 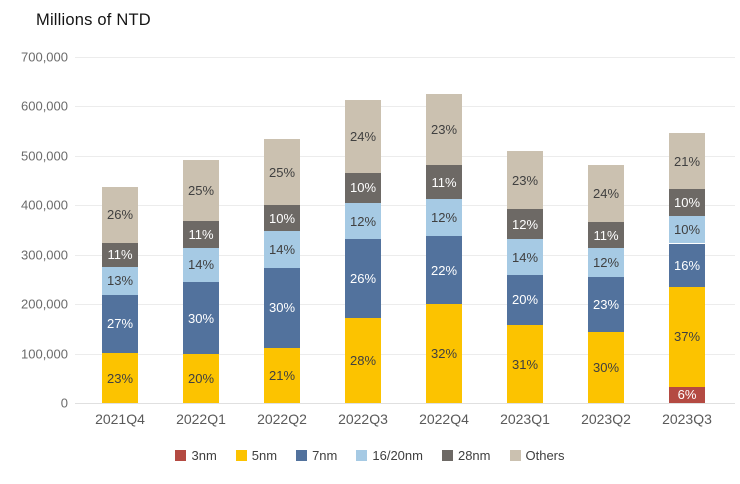 What do you see at coordinates (44, 255) in the screenshot?
I see `y-tick-label: 300,000` at bounding box center [44, 255].